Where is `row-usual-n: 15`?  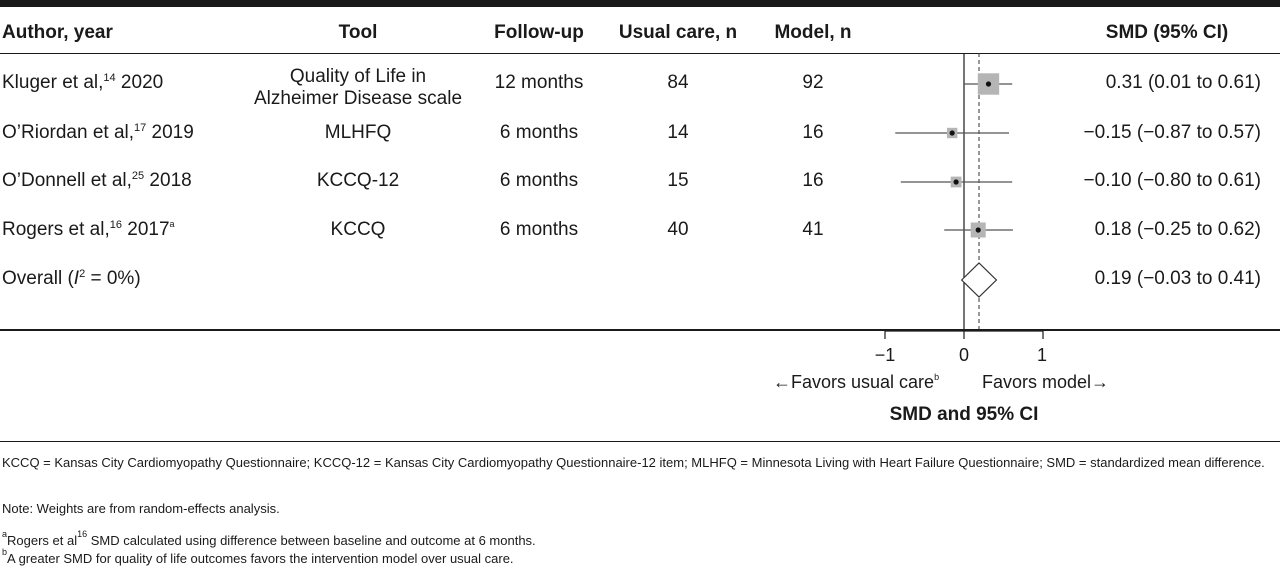
row-usual-n: 15 is located at coordinates (678, 180).